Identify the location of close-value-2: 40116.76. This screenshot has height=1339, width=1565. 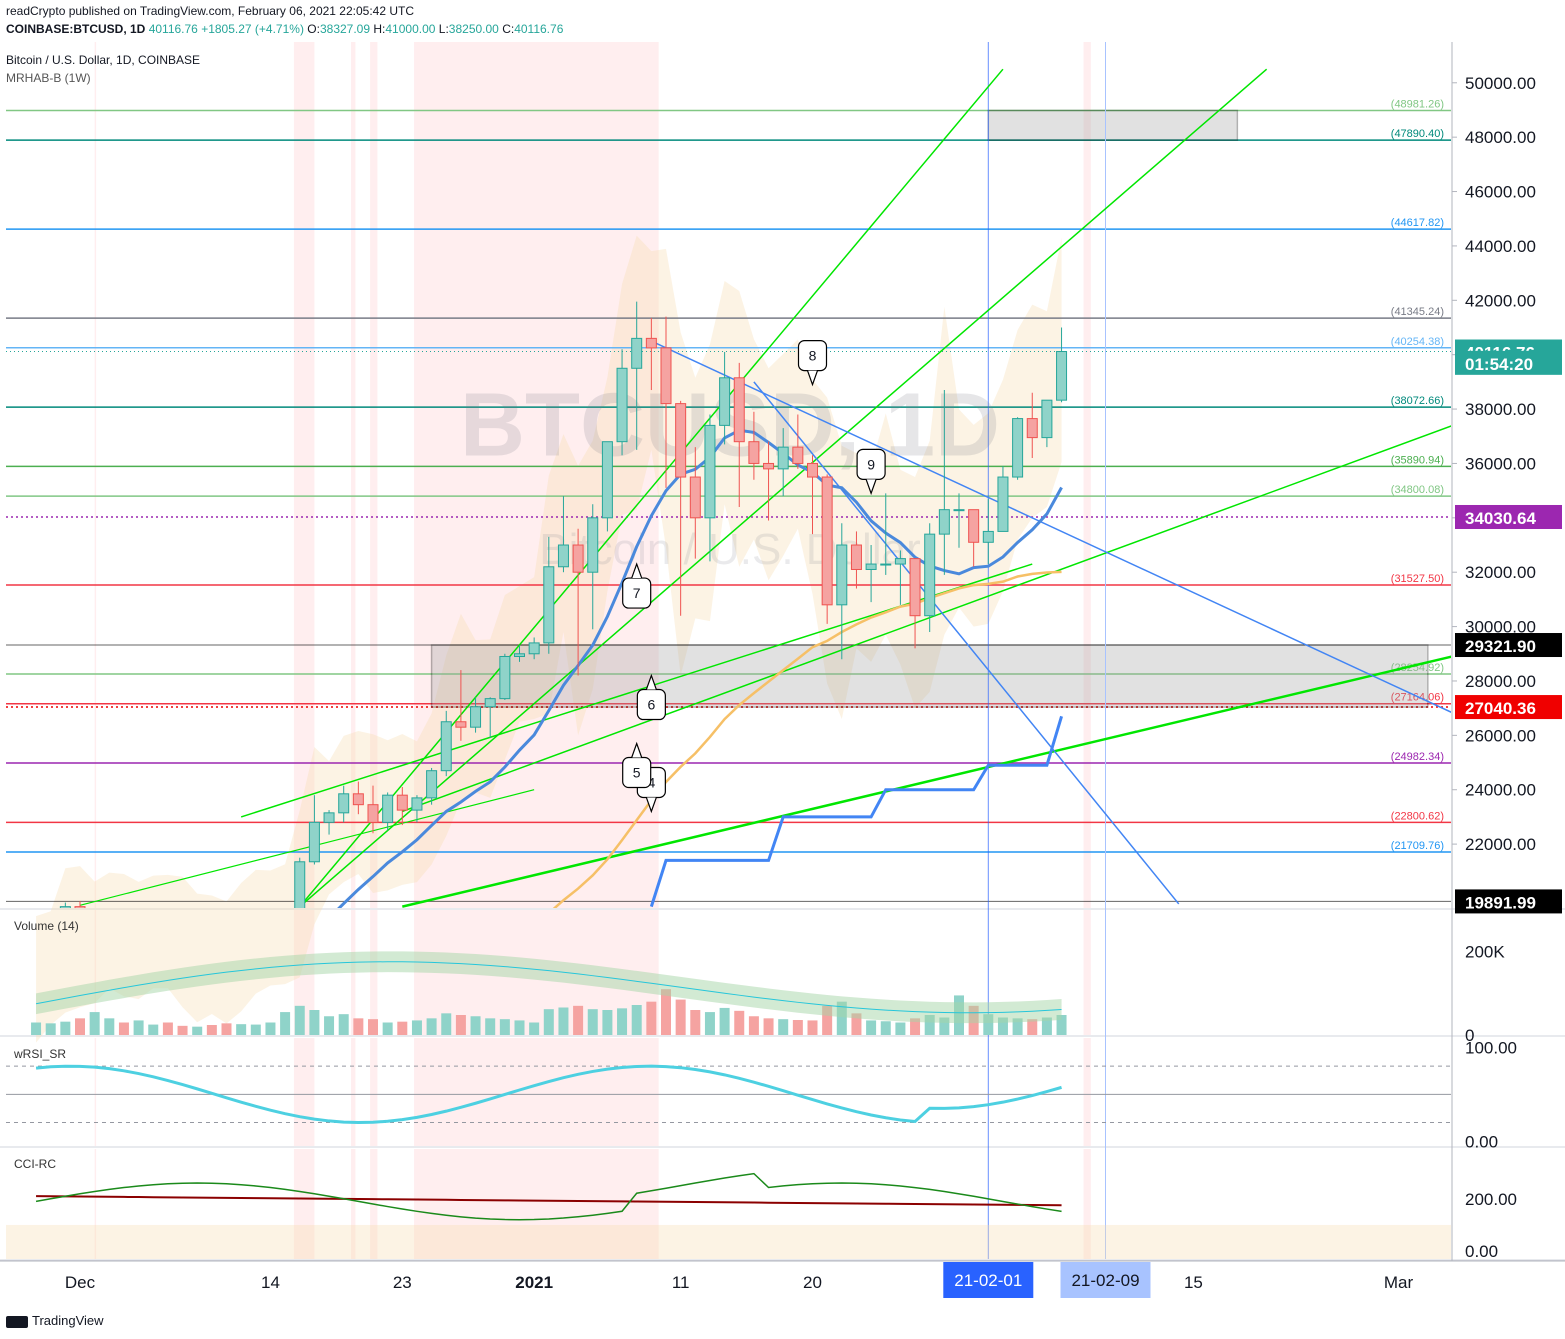
(539, 29).